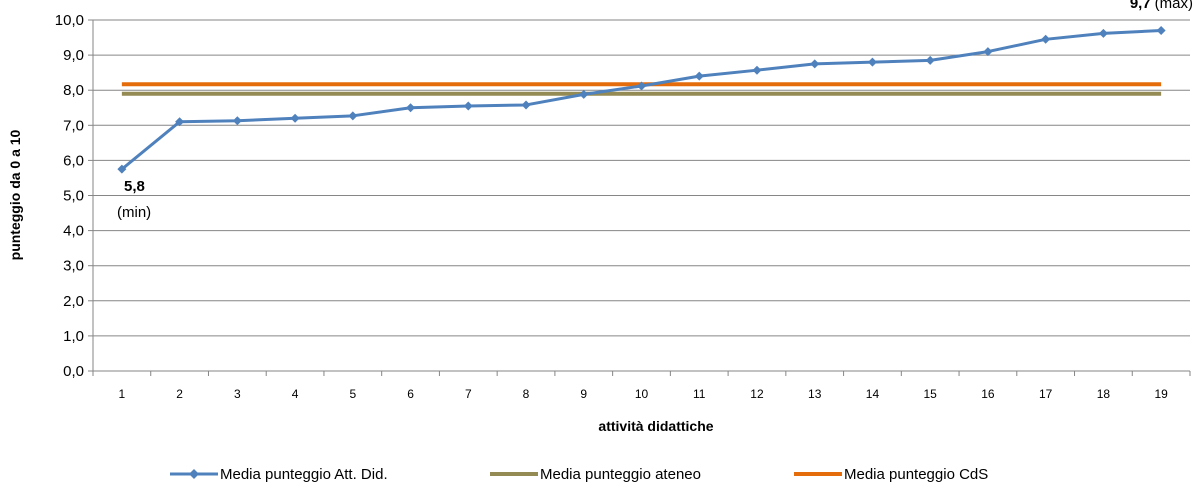  Describe the element at coordinates (73, 160) in the screenshot. I see `y-tick-label: 6,0` at that location.